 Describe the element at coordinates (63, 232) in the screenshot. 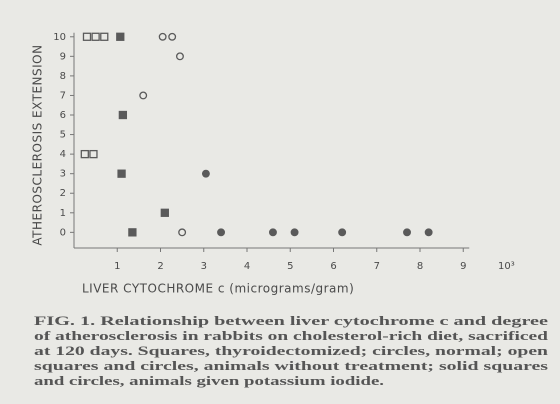

I see `y-tick-label: 0` at that location.